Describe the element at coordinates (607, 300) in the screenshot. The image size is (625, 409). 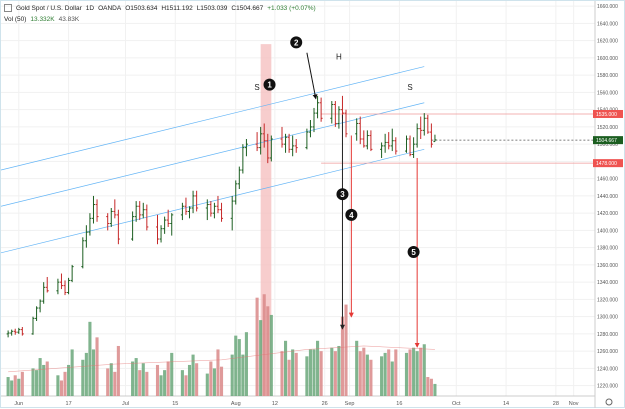
I see `y-tick-label: 1320.000` at that location.